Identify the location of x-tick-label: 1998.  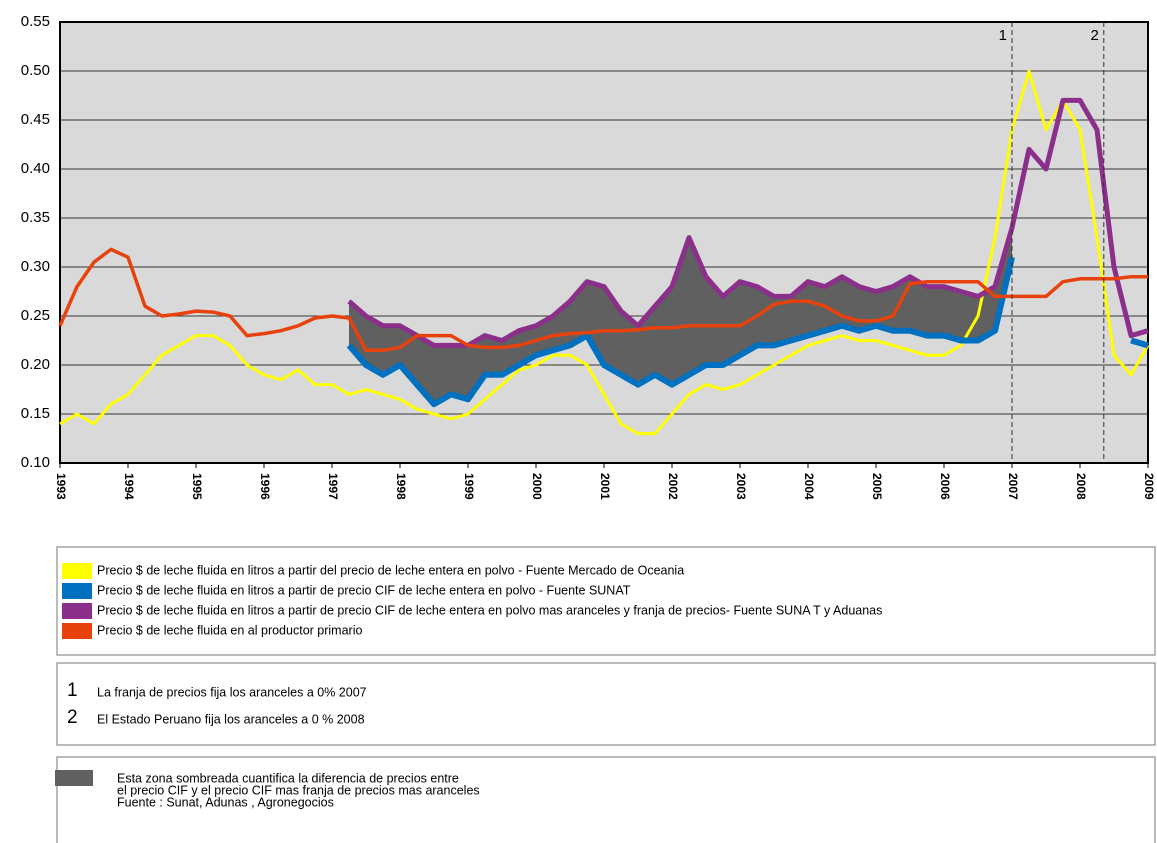
(401, 486).